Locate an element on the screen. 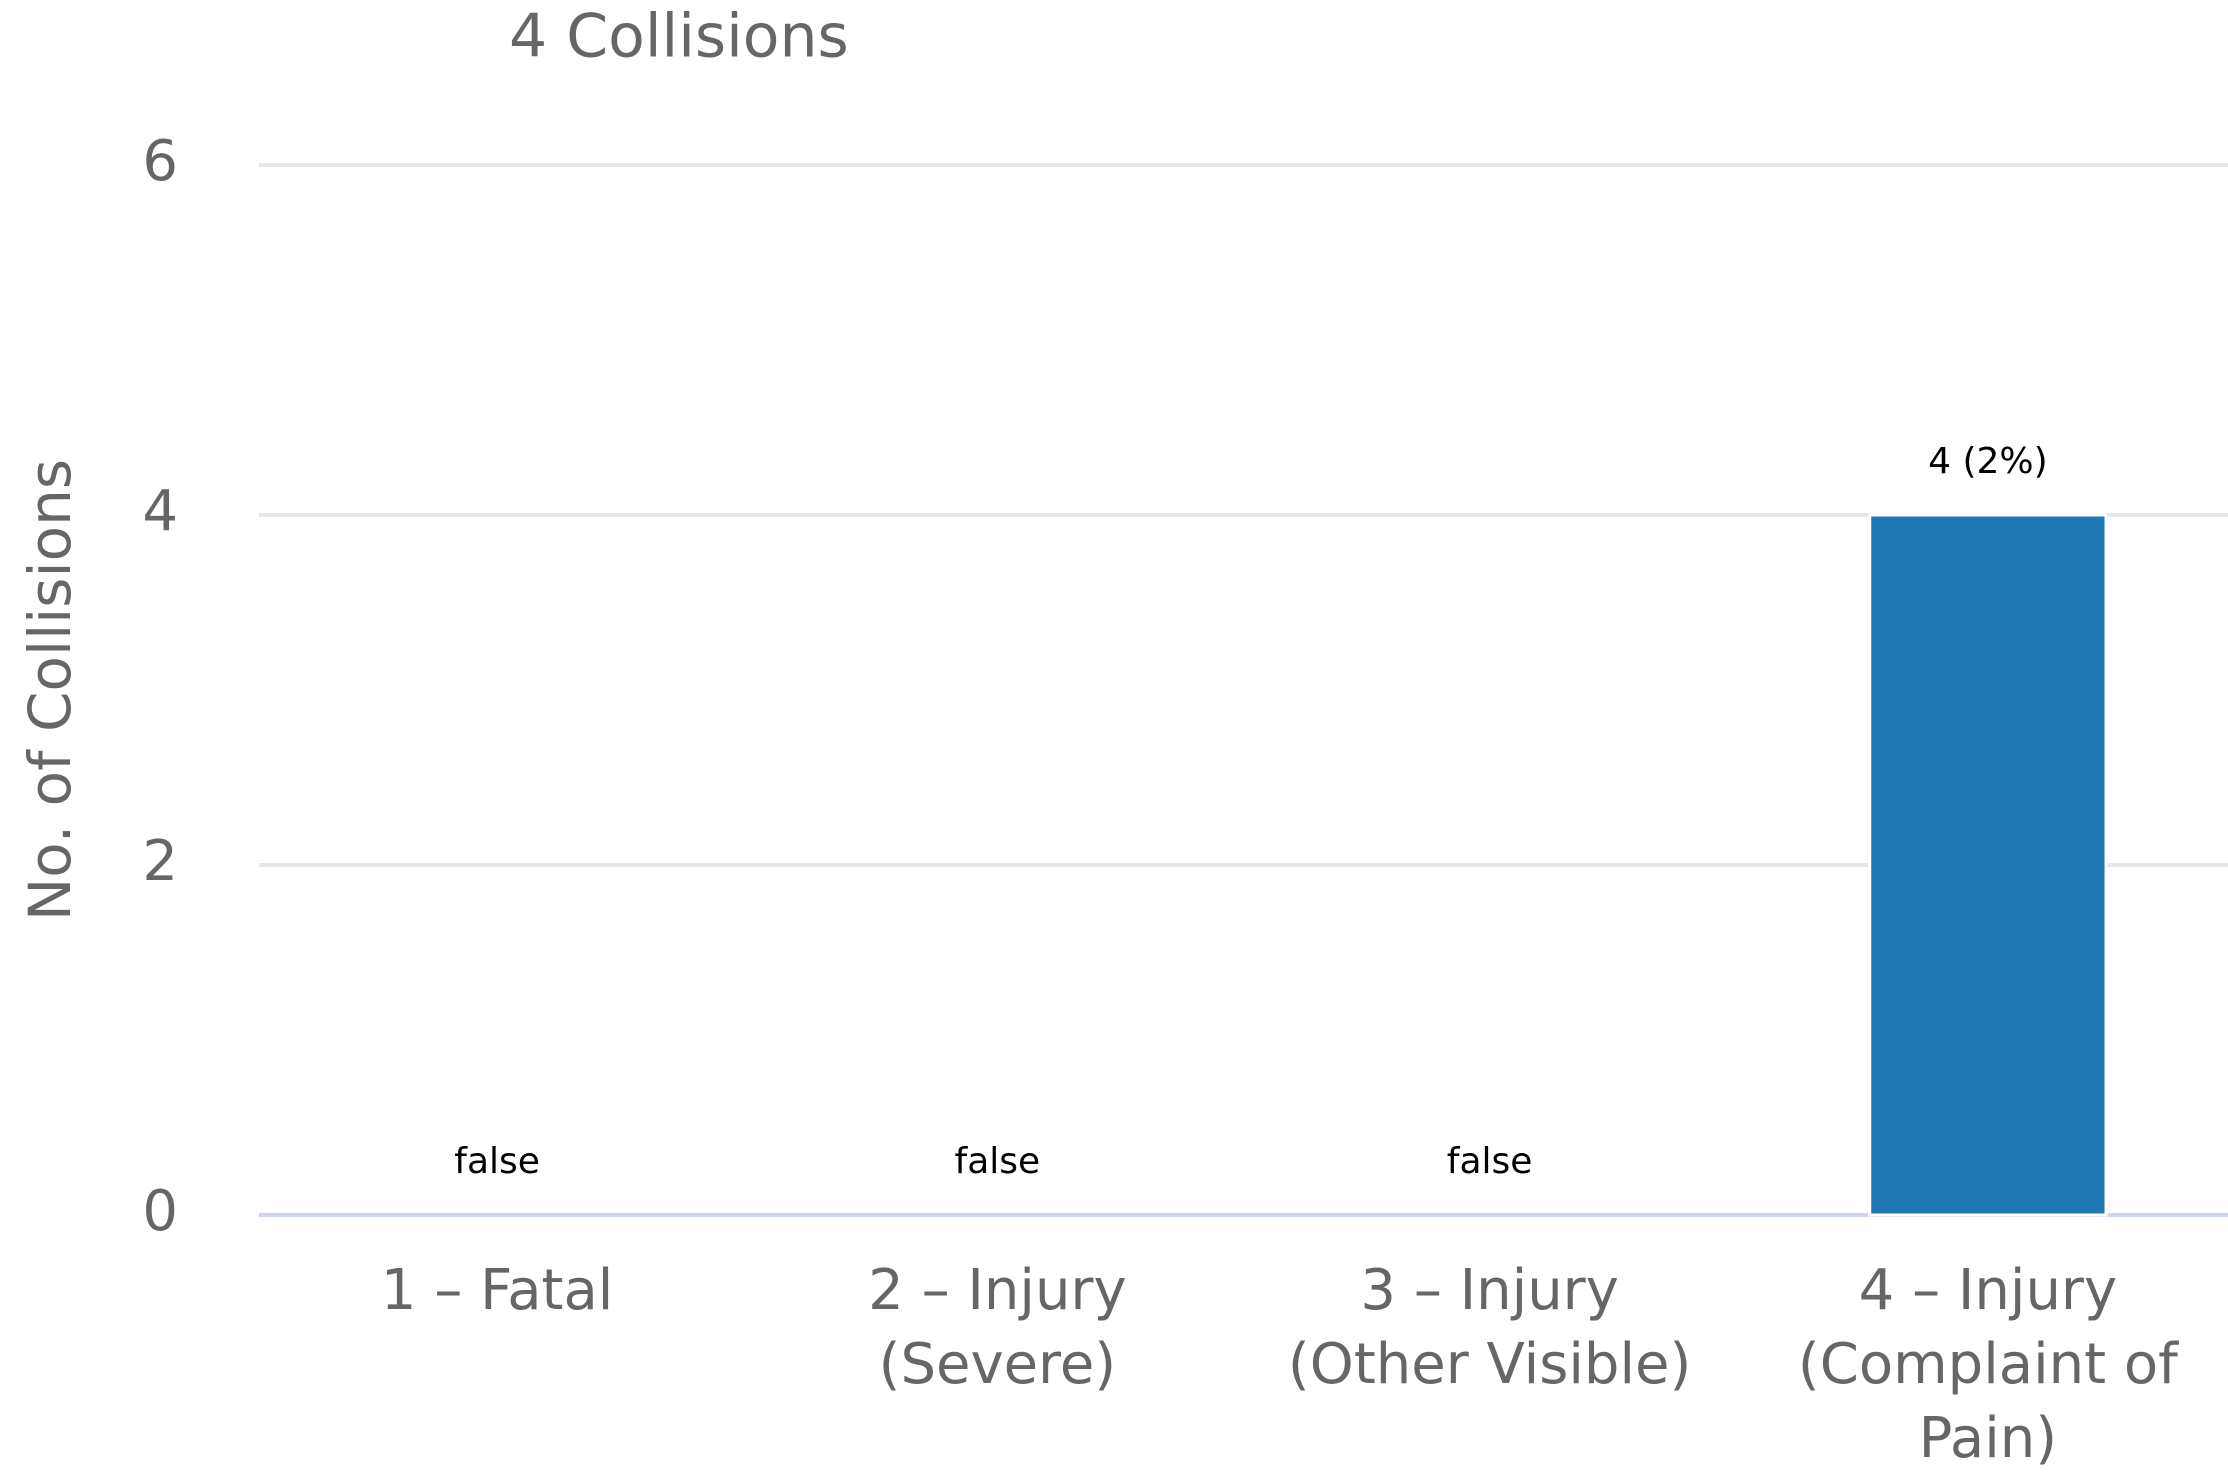 The height and width of the screenshot is (1473, 2228). chart-title: 4 Collisions is located at coordinates (679, 37).